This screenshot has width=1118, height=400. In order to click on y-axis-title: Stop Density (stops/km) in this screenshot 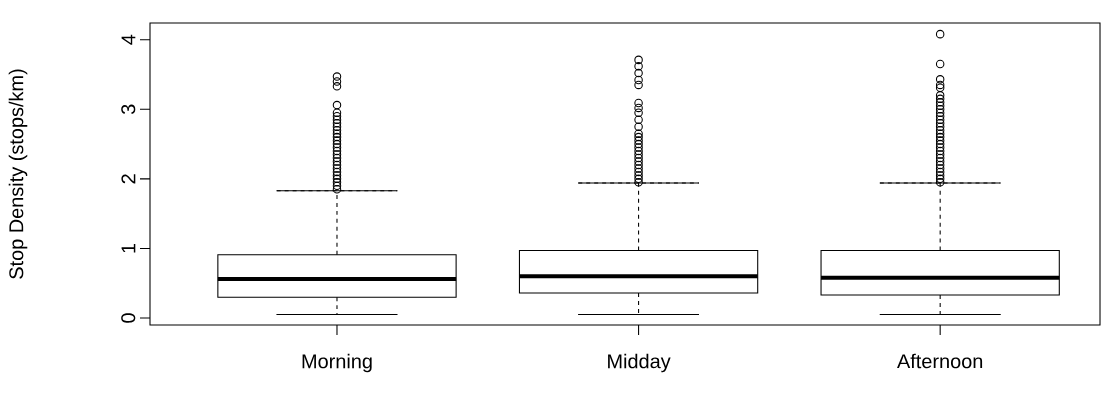, I will do `click(18, 174)`.